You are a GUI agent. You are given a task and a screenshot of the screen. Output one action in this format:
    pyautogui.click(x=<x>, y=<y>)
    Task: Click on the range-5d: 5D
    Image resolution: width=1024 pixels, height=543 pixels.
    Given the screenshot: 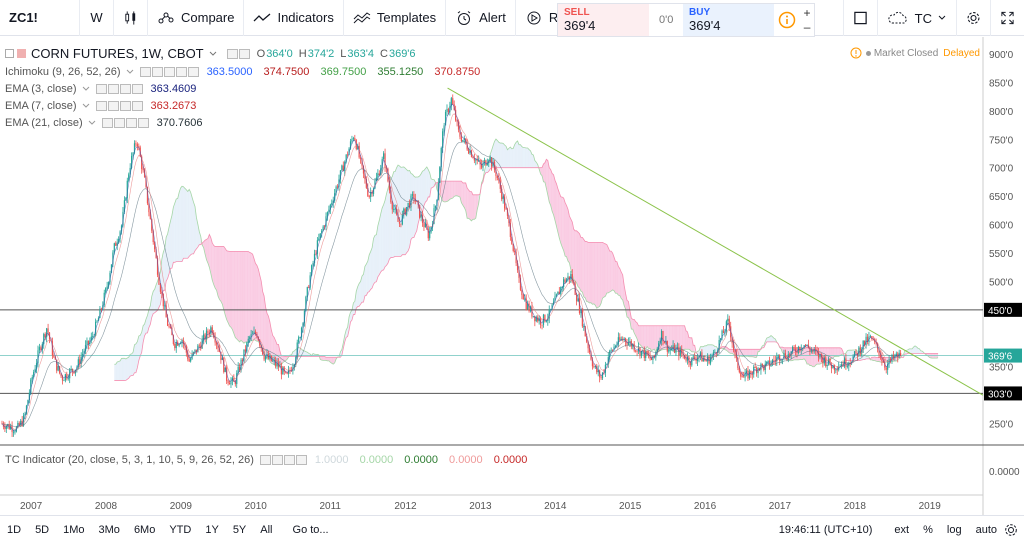 What is the action you would take?
    pyautogui.click(x=42, y=529)
    